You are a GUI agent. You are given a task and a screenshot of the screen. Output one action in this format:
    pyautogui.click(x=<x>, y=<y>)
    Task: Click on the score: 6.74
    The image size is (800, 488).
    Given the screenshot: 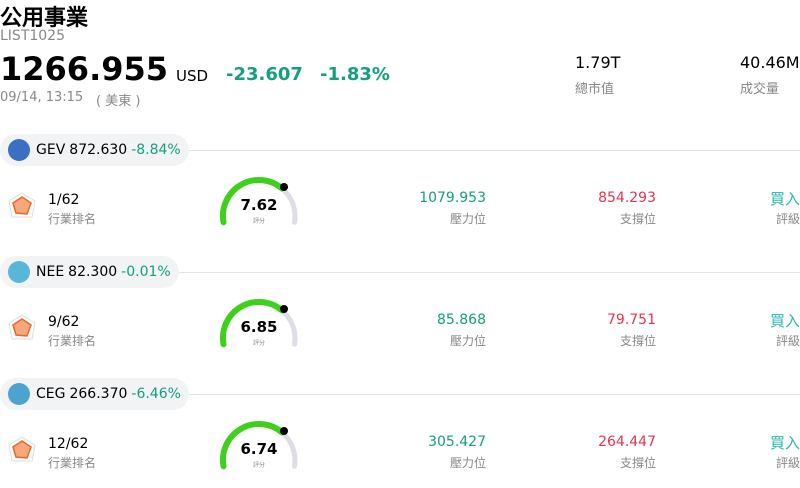 What is the action you would take?
    pyautogui.click(x=259, y=449)
    